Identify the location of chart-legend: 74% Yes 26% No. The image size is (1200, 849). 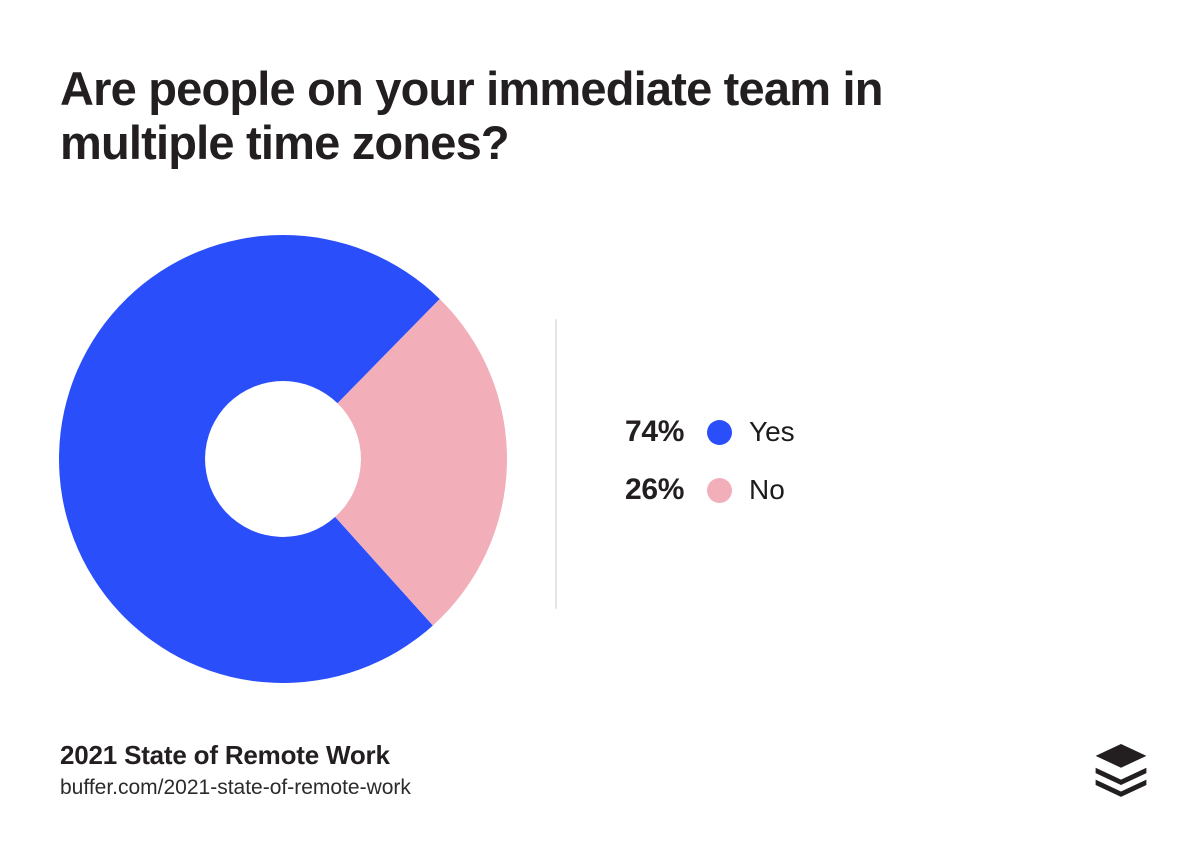
(710, 468).